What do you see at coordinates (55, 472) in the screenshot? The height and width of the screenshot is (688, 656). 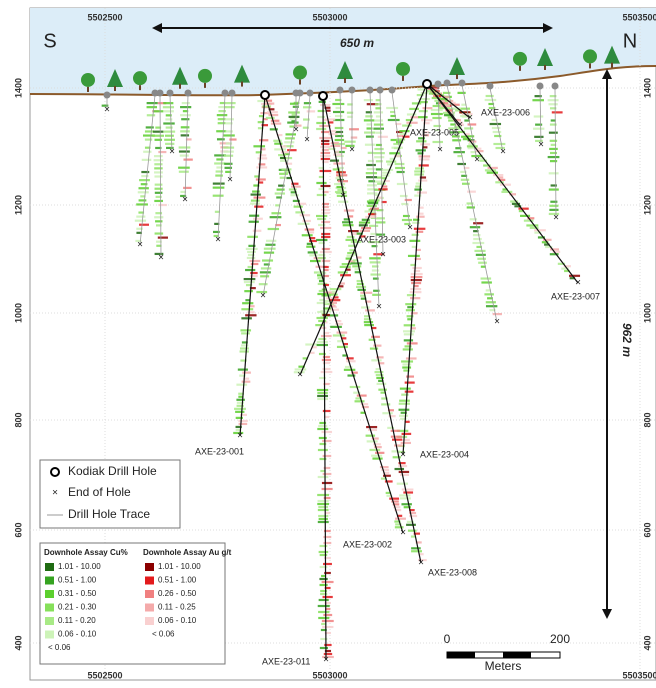 I see `legend-symbol` at bounding box center [55, 472].